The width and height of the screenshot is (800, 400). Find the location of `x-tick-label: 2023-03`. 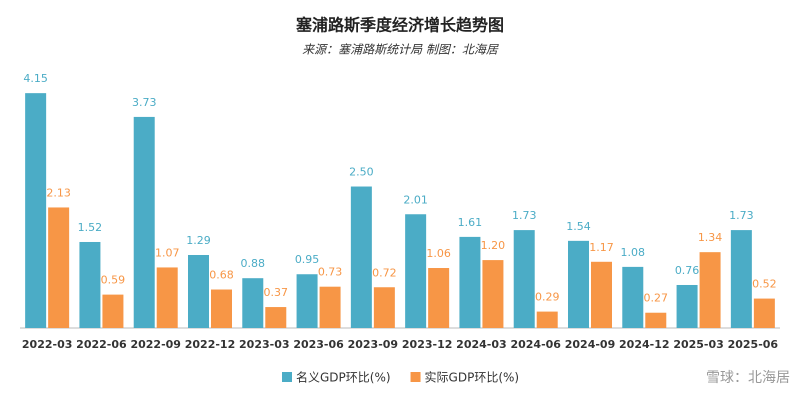

x-tick-label: 2023-03 is located at coordinates (264, 344).